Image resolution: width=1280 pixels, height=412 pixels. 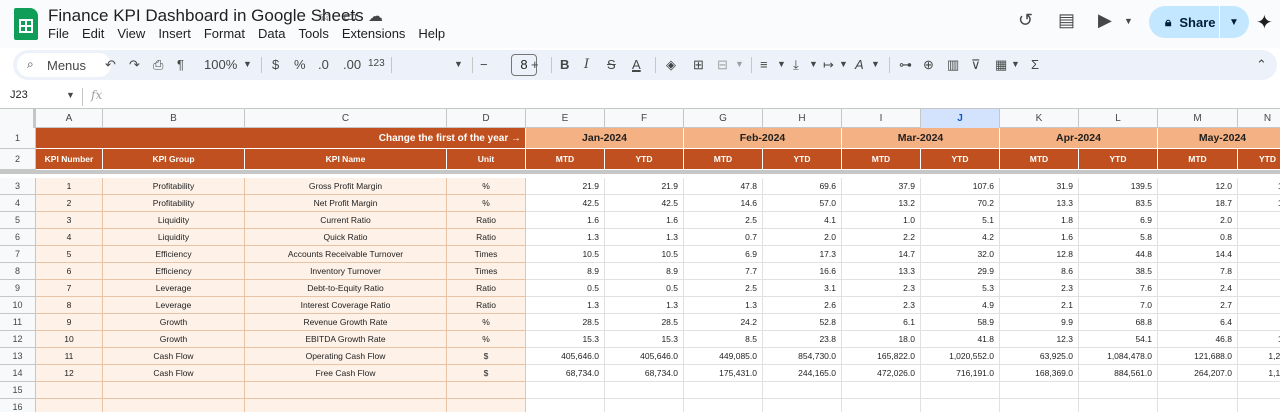 I want to click on kpi-value-cell: 4.2, so click(x=960, y=237).